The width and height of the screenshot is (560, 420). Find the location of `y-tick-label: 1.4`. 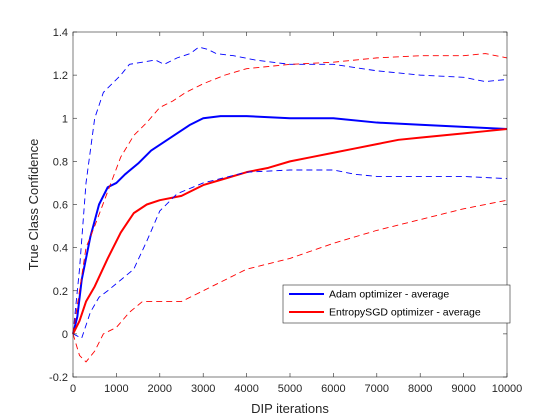

y-tick-label: 1.4 is located at coordinates (60, 33).